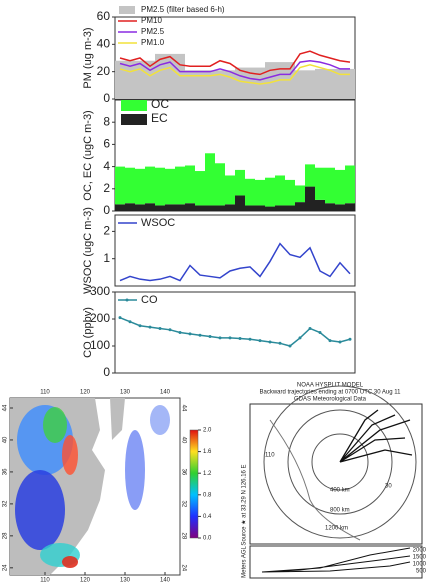 The width and height of the screenshot is (438, 583). I want to click on legend-label: PM2.5, so click(153, 31).